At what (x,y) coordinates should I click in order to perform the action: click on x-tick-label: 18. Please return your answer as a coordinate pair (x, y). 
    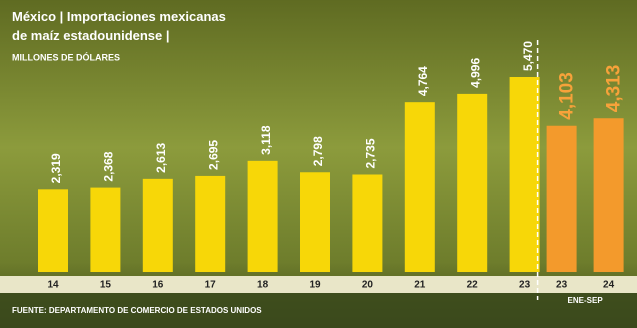
    Looking at the image, I should click on (263, 285).